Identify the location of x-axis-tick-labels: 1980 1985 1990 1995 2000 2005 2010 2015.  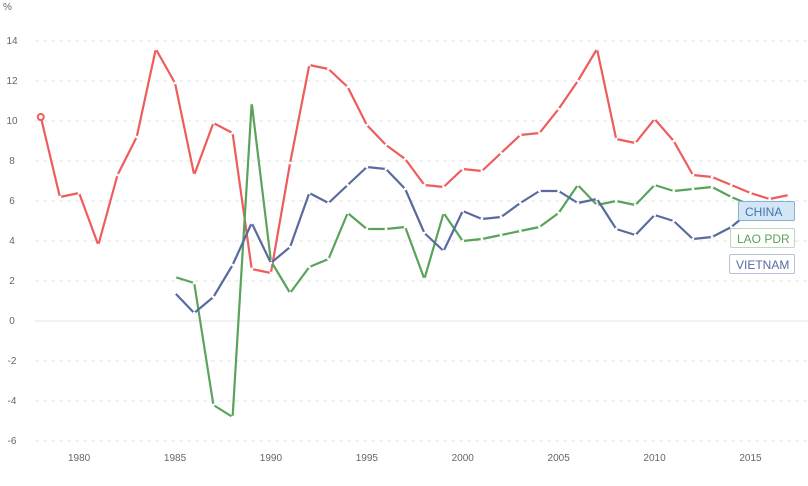
(415, 458).